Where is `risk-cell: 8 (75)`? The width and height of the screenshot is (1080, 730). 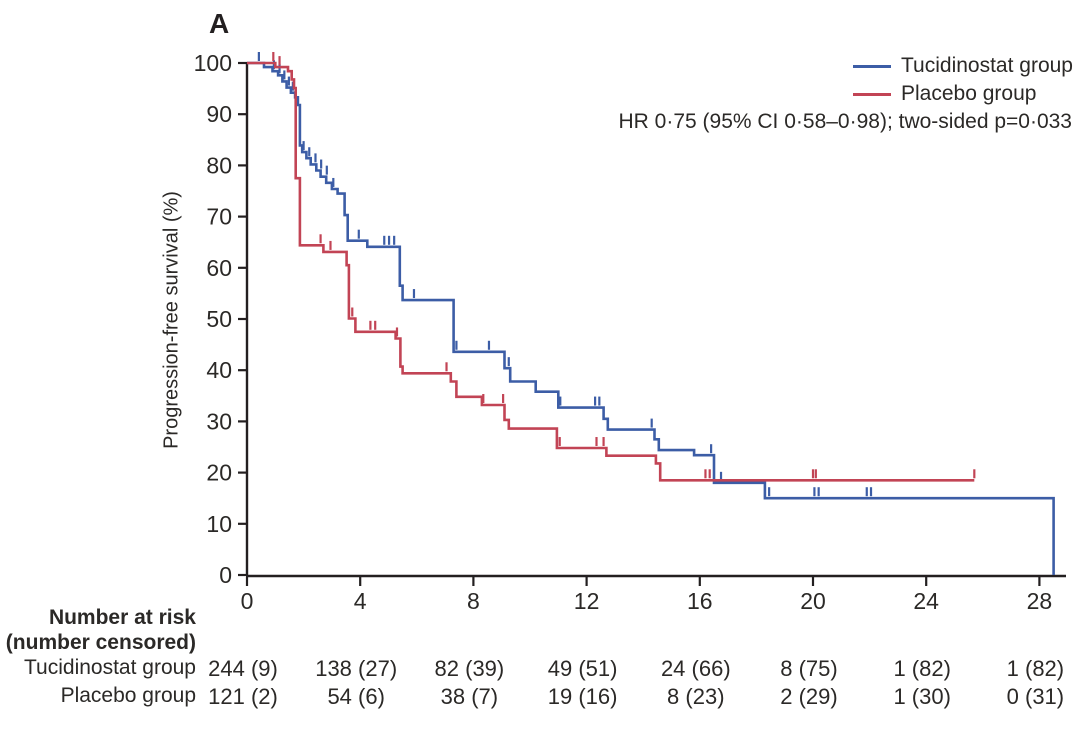 risk-cell: 8 (75) is located at coordinates (809, 668).